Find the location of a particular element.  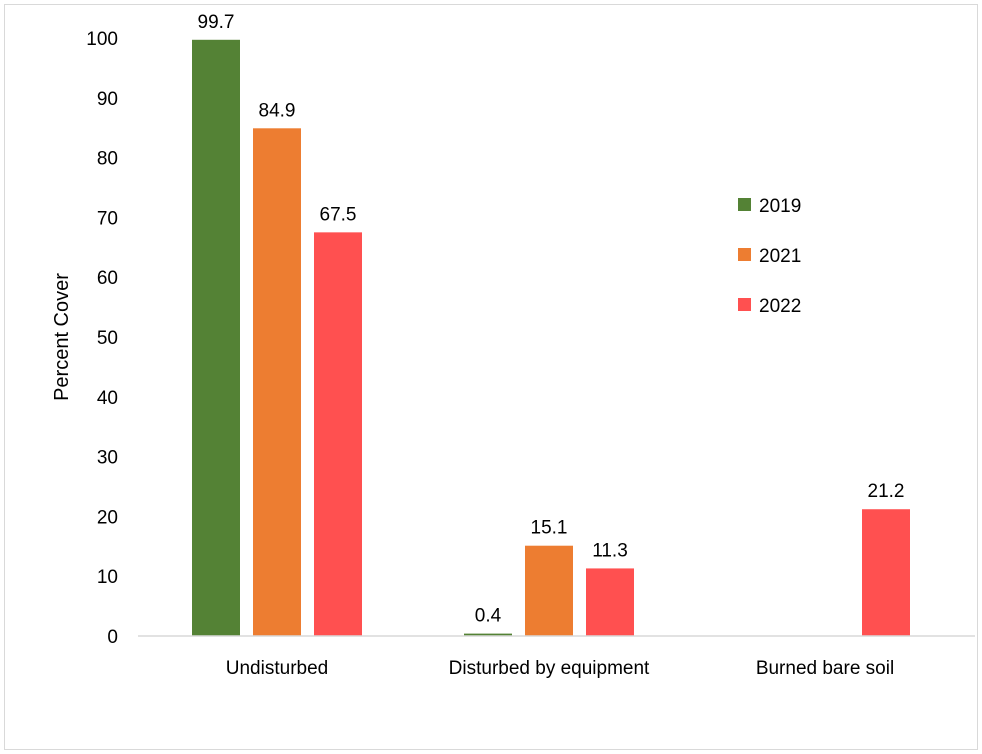

y-axis-title: Percent Cover is located at coordinates (62, 337).